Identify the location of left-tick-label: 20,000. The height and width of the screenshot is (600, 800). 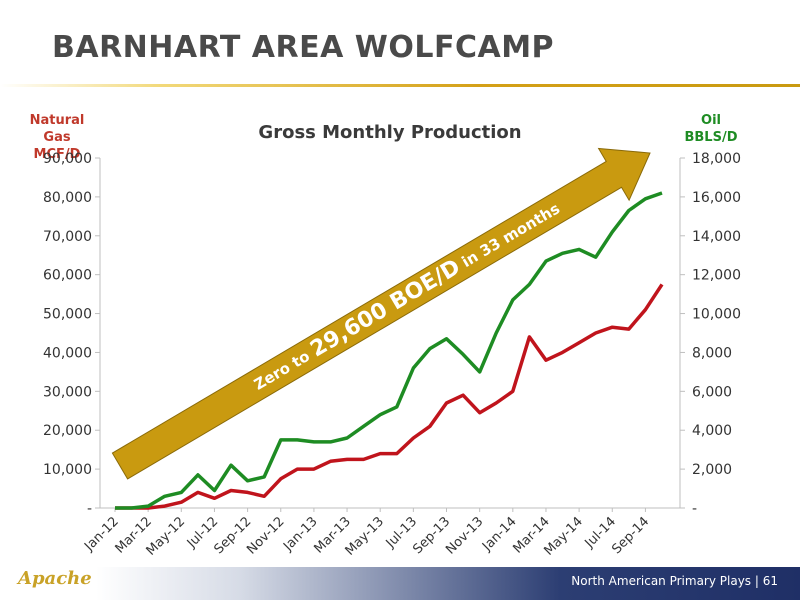
(67, 431).